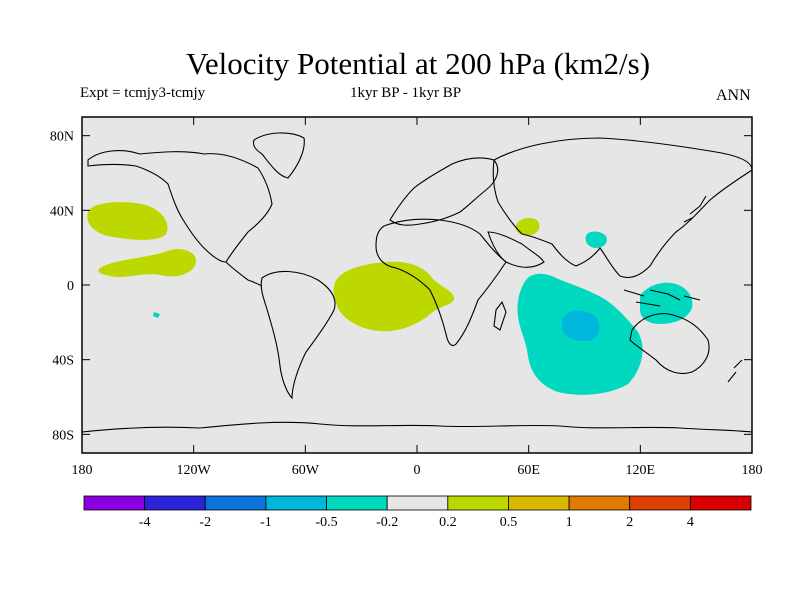 This screenshot has height=600, width=800. I want to click on coast-asia, so click(622, 208).